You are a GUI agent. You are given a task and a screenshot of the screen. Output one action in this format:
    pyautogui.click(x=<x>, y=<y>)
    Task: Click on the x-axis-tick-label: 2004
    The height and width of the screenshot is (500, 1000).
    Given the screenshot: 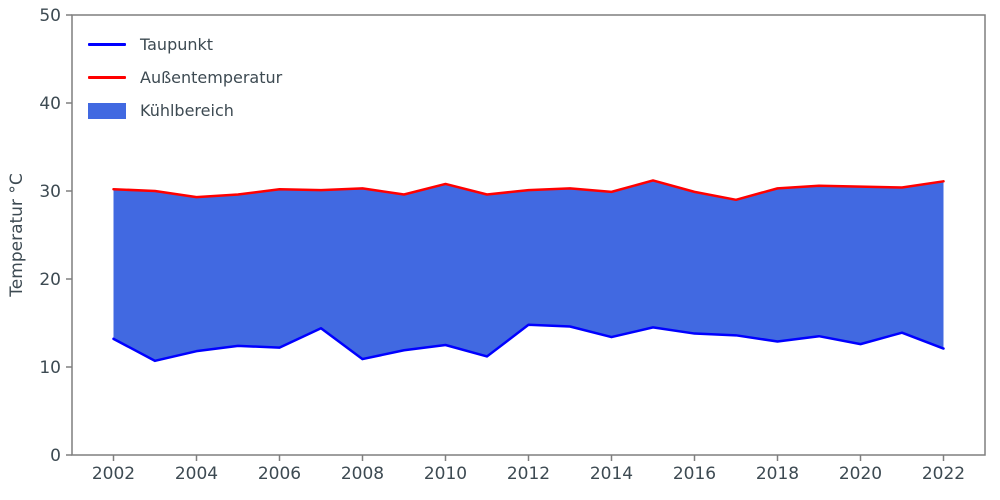 What is the action you would take?
    pyautogui.click(x=196, y=474)
    